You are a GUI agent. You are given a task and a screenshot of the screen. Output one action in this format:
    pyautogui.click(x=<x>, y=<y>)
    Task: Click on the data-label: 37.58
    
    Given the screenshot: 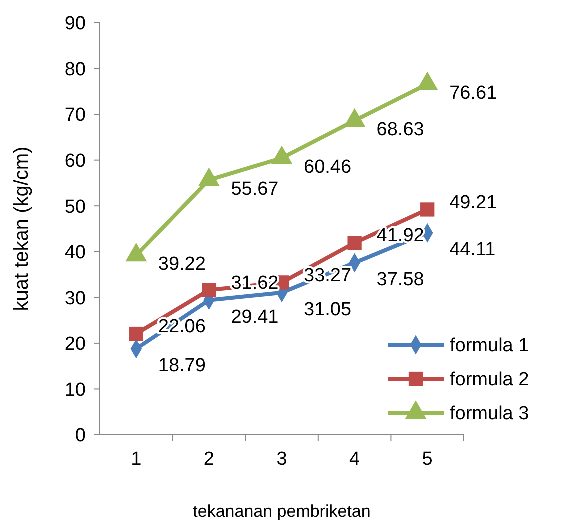 What is the action you would take?
    pyautogui.click(x=400, y=280)
    